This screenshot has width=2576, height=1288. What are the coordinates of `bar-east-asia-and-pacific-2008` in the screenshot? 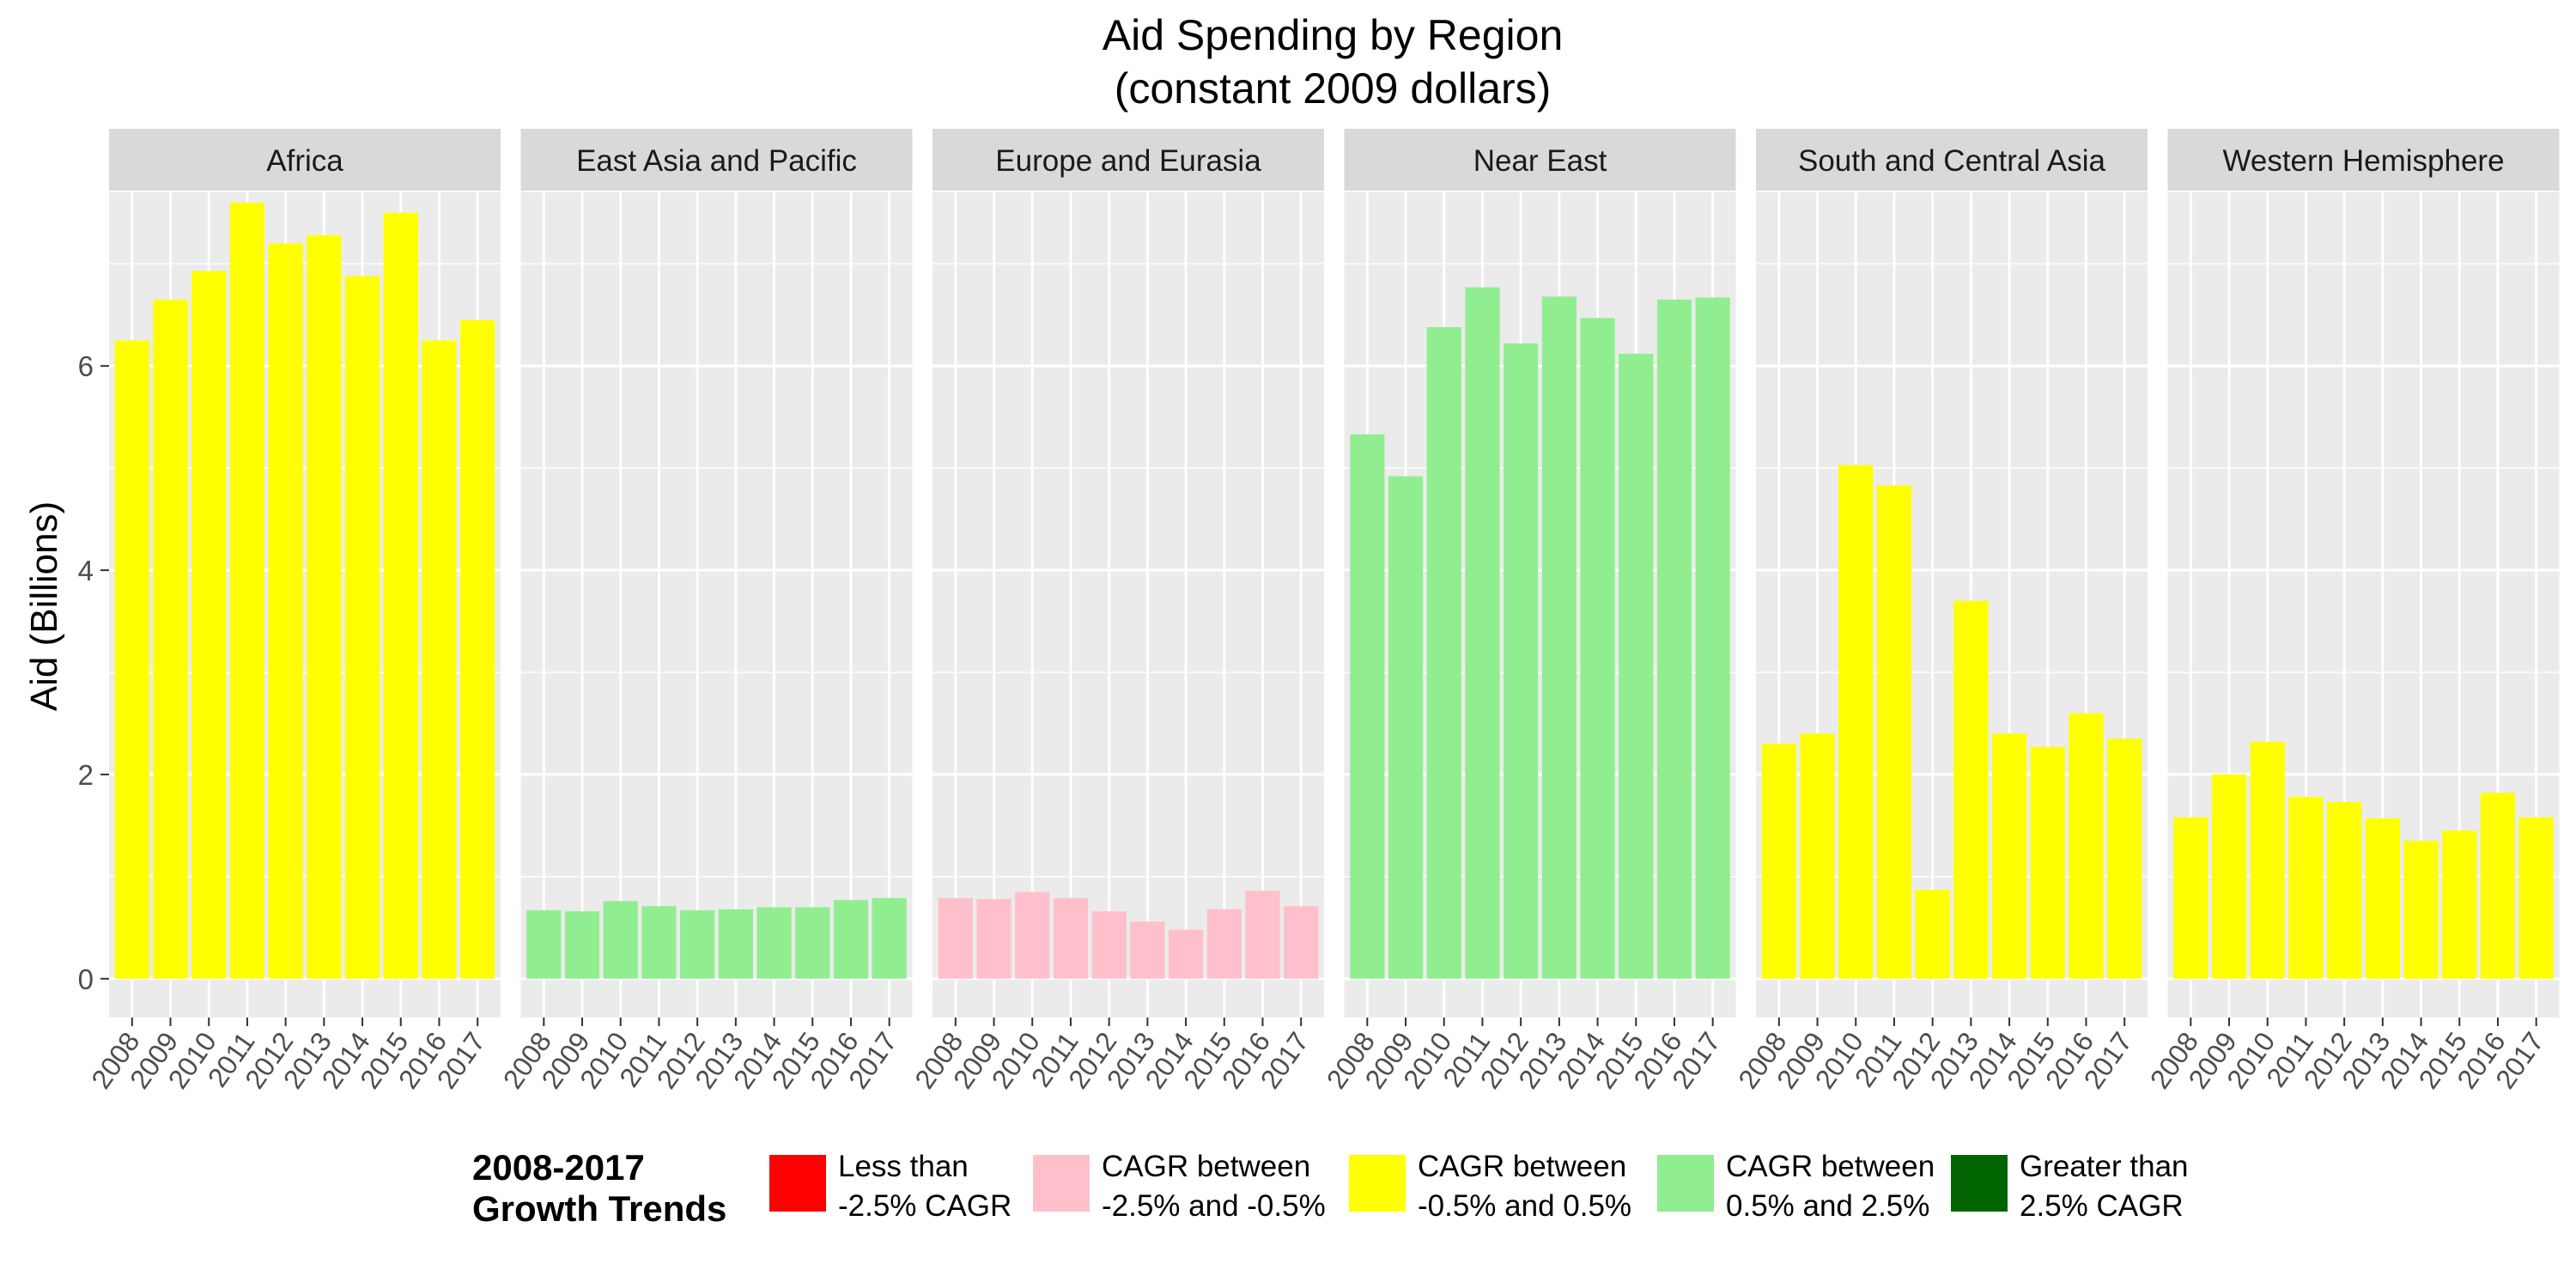 It's located at (544, 944).